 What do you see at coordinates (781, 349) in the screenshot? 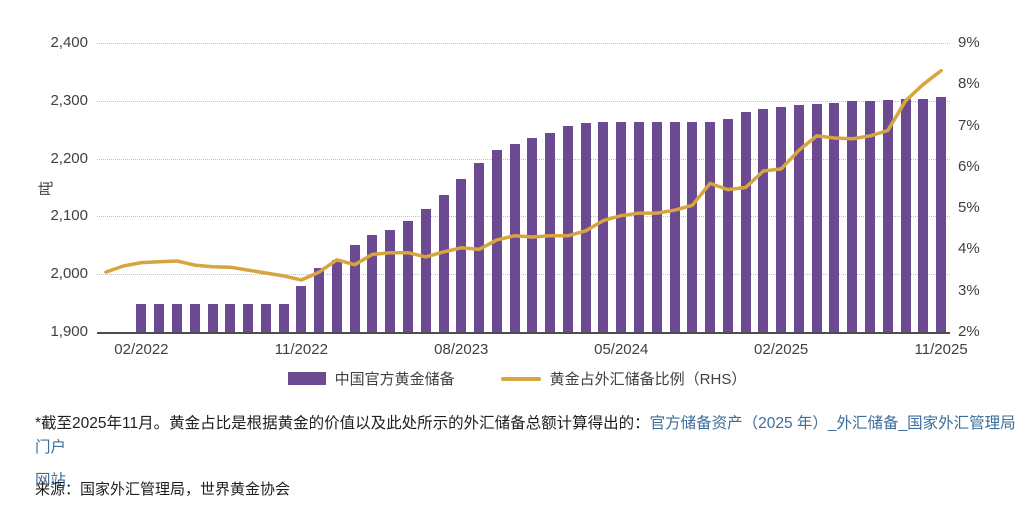
I see `x-axis-tick: 02/2025` at bounding box center [781, 349].